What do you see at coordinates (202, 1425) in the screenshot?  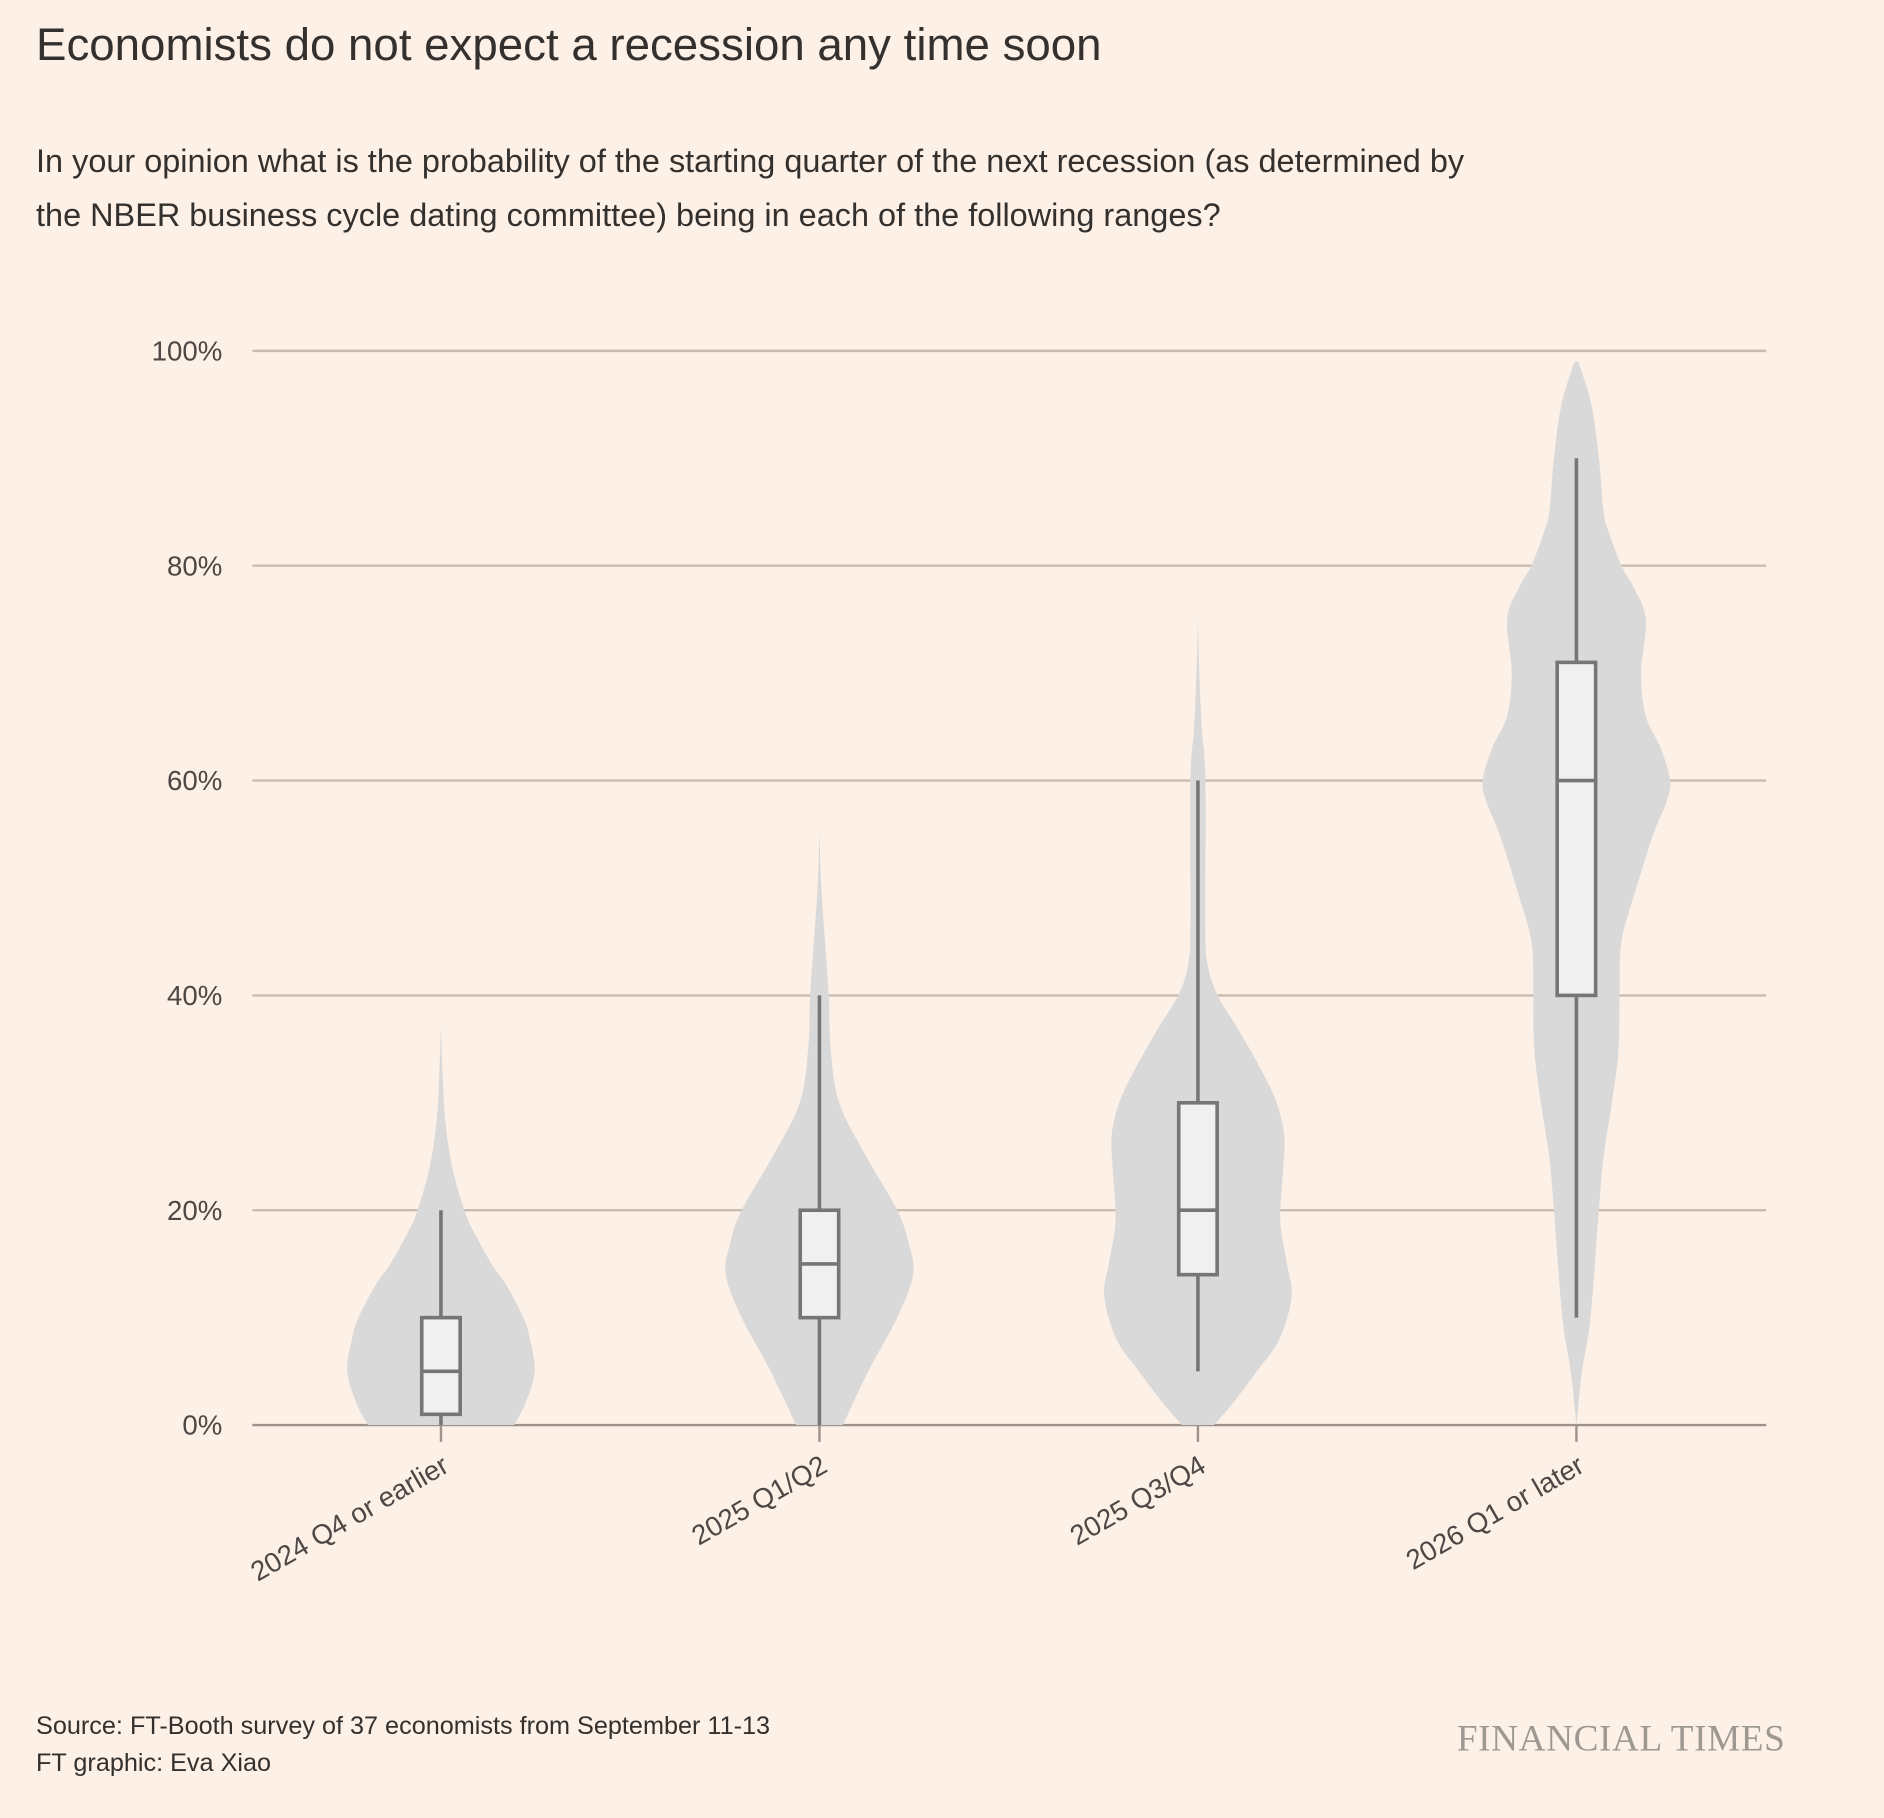 I see `y-tick-label: 0%` at bounding box center [202, 1425].